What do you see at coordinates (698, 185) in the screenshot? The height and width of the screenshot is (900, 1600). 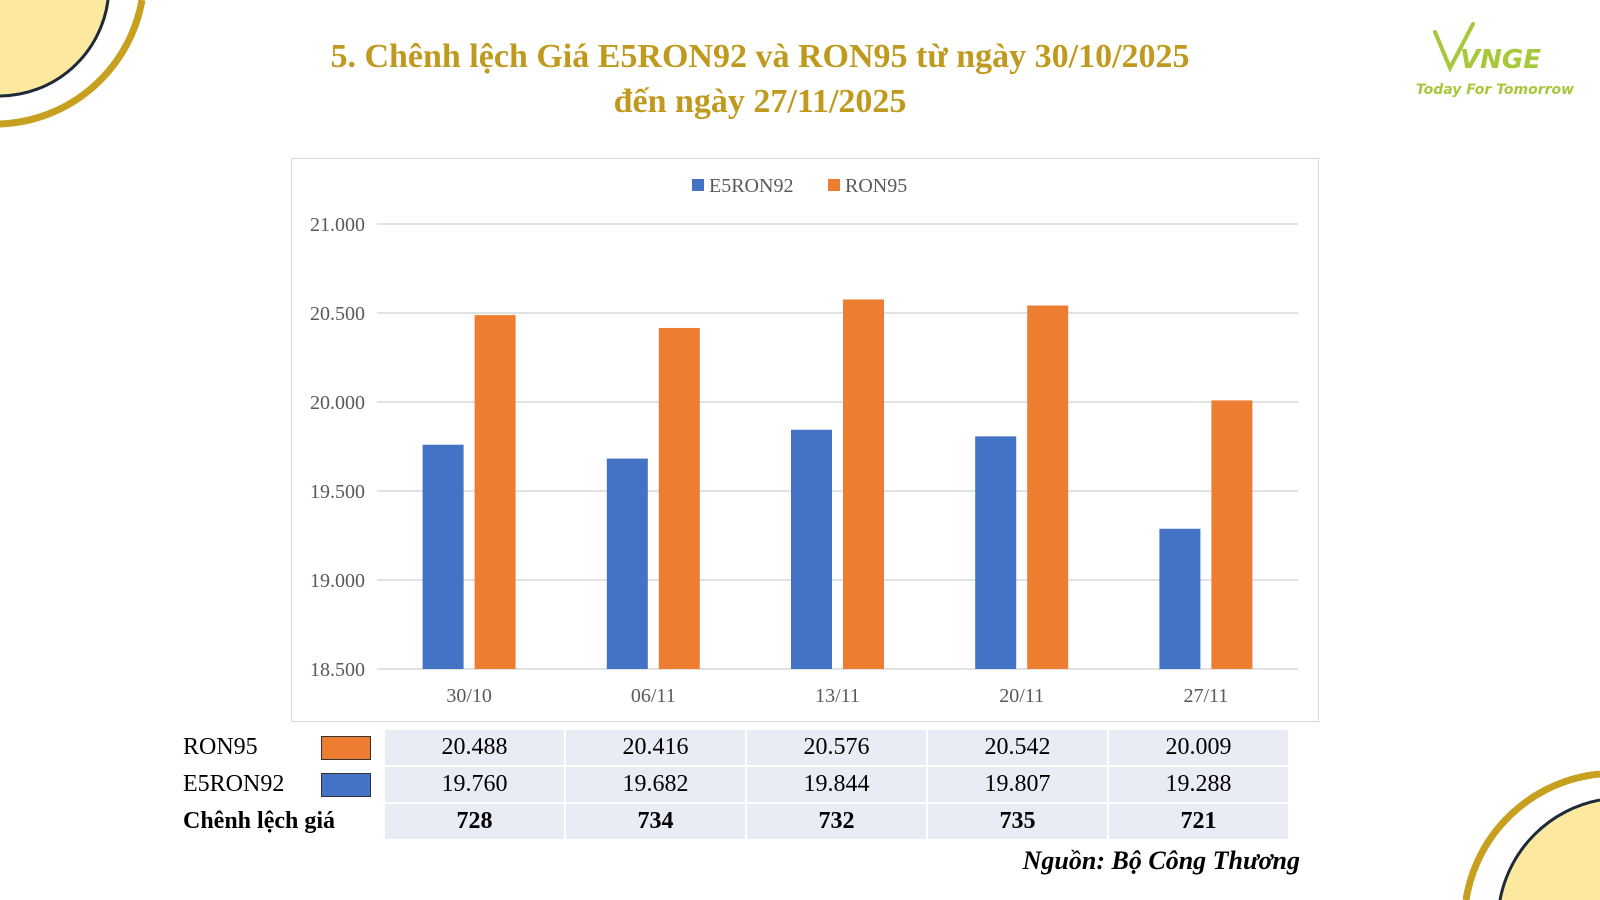 I see `legend-swatch-e5ron92` at bounding box center [698, 185].